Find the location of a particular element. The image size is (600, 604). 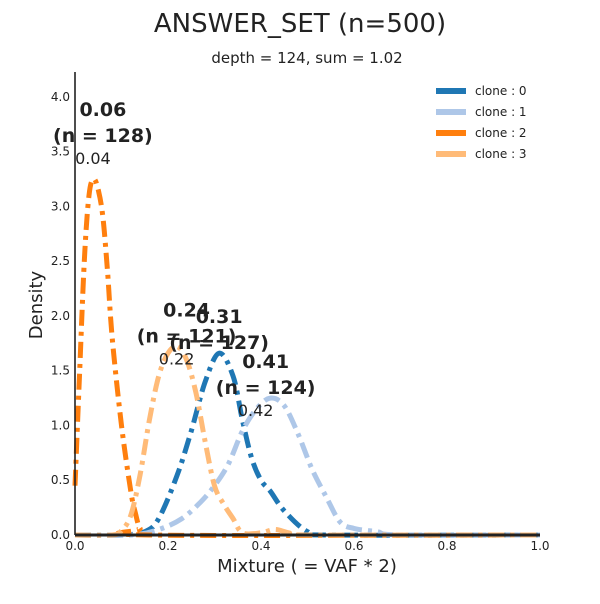

y-tick-label: 1.5 is located at coordinates (60, 371).